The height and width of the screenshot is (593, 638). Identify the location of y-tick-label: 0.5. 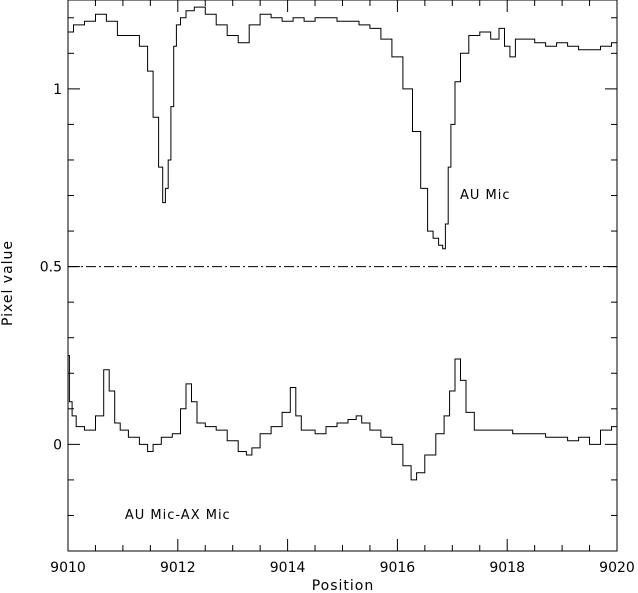
(51, 268).